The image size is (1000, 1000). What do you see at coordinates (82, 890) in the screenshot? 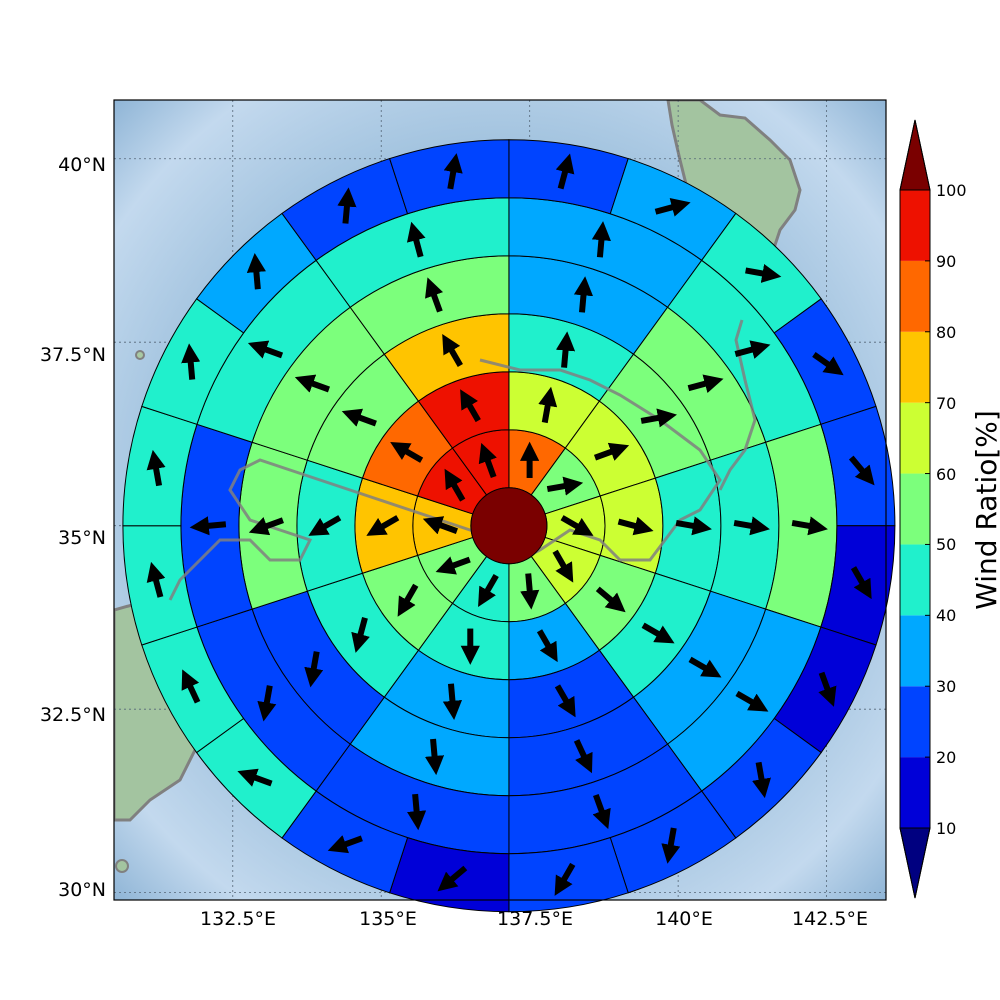
I see `y-tick-label: 30°N` at bounding box center [82, 890].